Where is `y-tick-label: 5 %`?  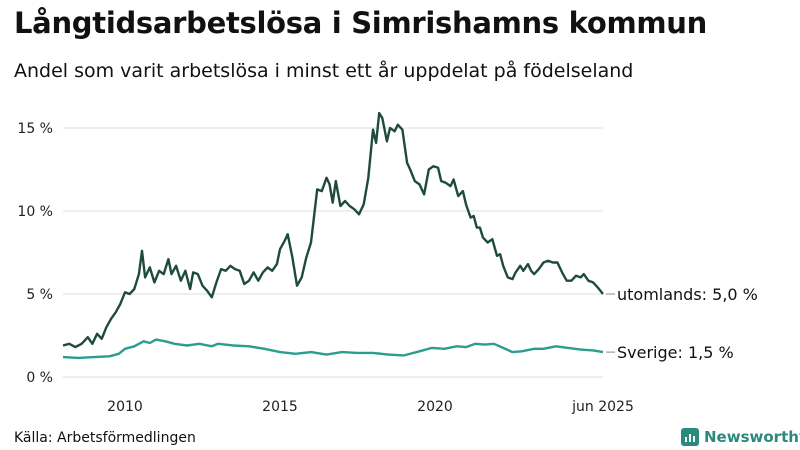
y-tick-label: 5 % is located at coordinates (39, 295).